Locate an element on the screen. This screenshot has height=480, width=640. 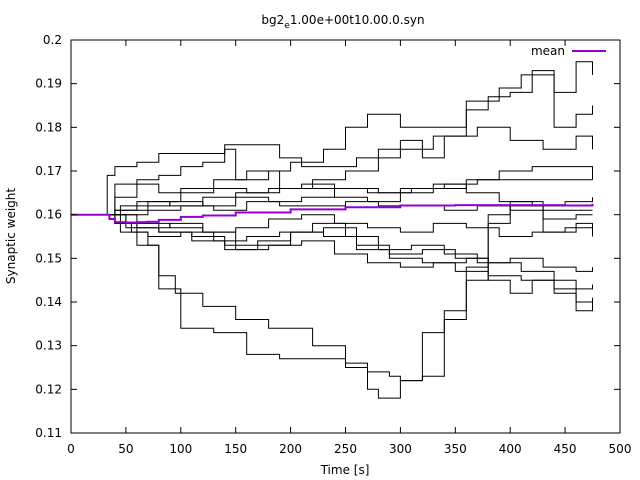
x-tick-label: 500 is located at coordinates (620, 449).